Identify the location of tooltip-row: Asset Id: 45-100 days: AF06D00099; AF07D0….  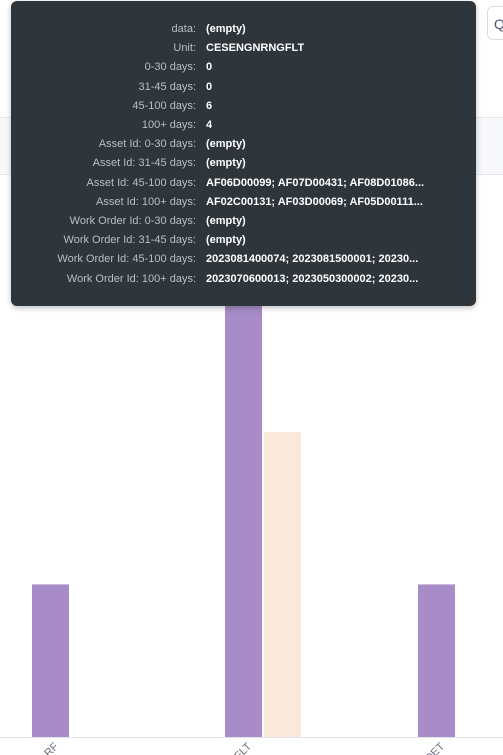
(243, 186).